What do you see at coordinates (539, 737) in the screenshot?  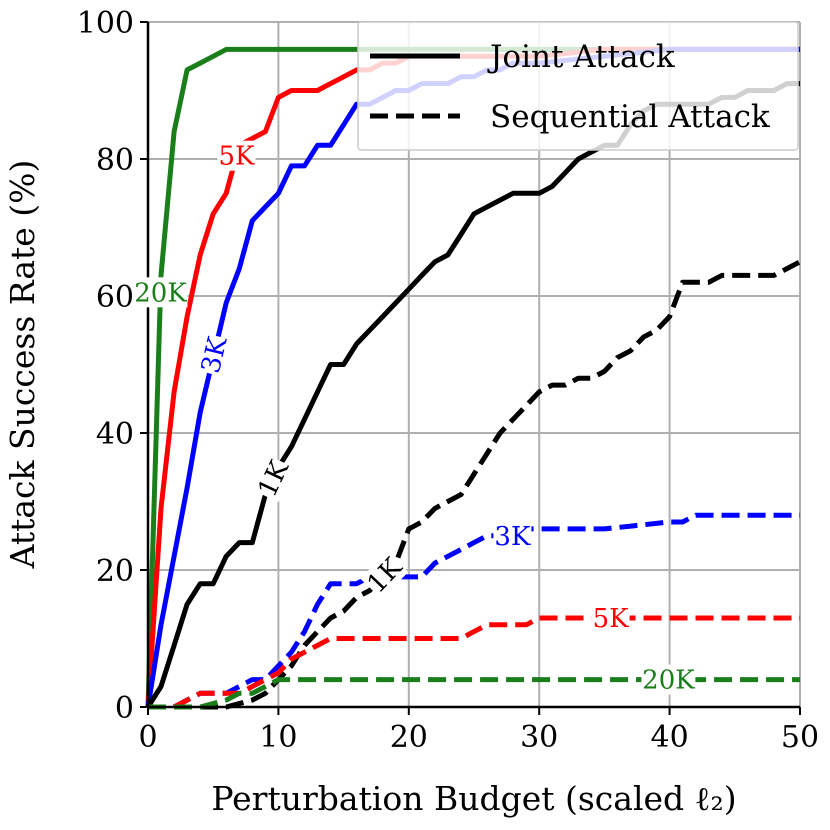 I see `x-tick-label: 30` at bounding box center [539, 737].